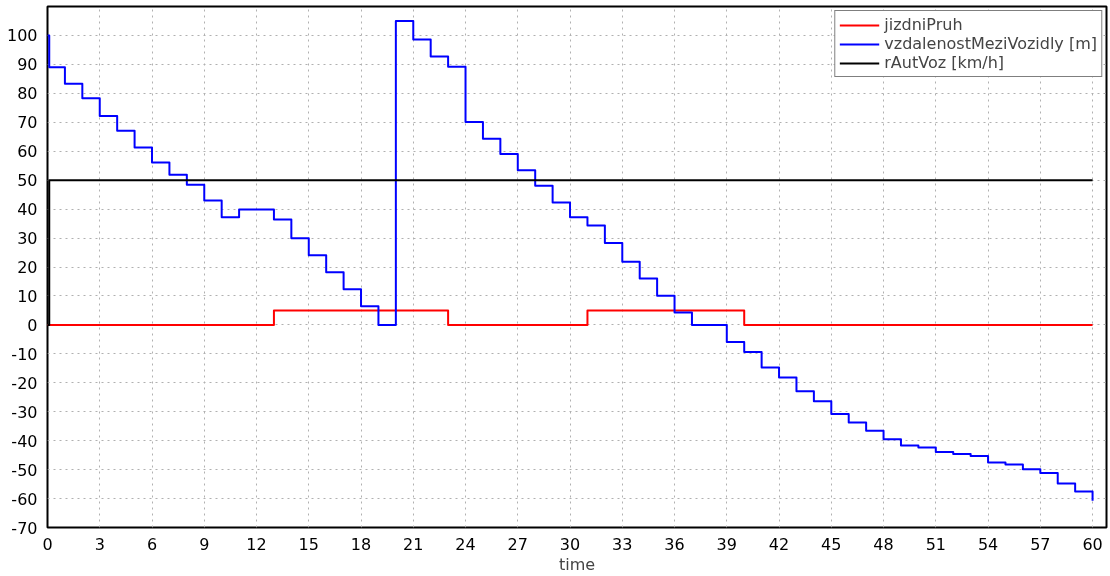 The image size is (1110, 576). I want to click on y-tick-label: 50, so click(27, 181).